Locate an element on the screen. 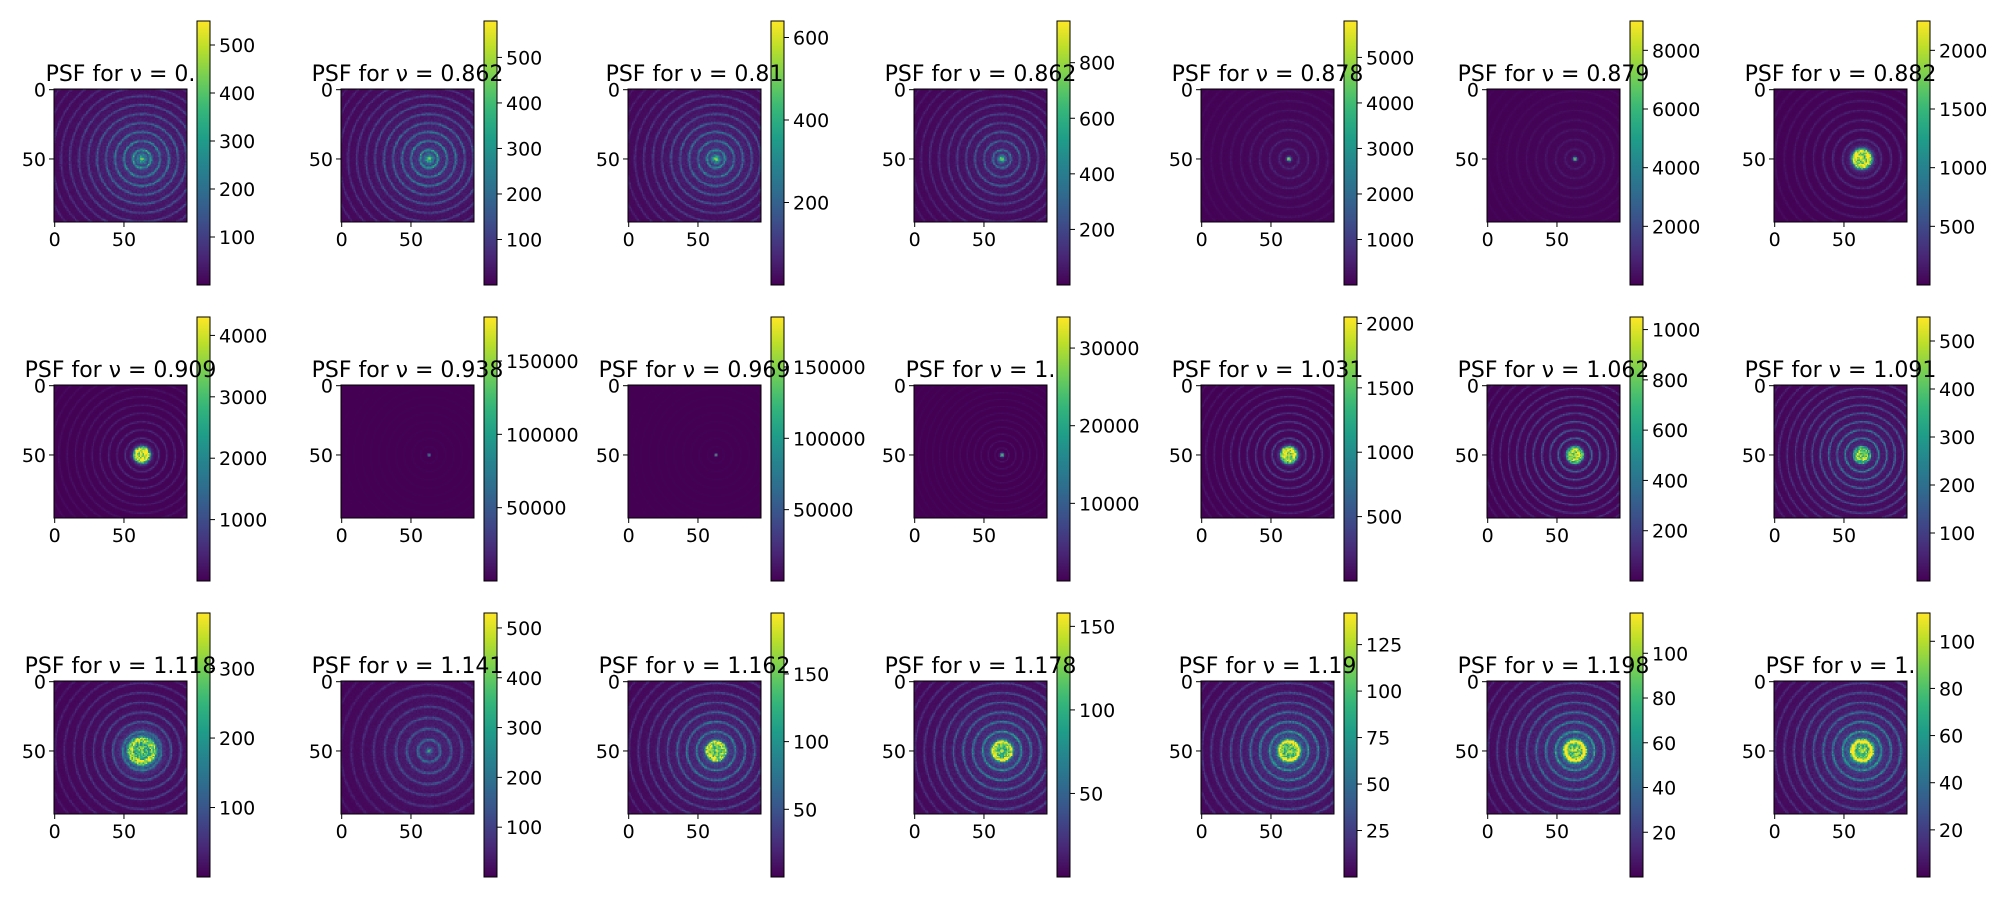 This screenshot has width=2000, height=900. colorbar-tick-label: 100000 is located at coordinates (829, 439).